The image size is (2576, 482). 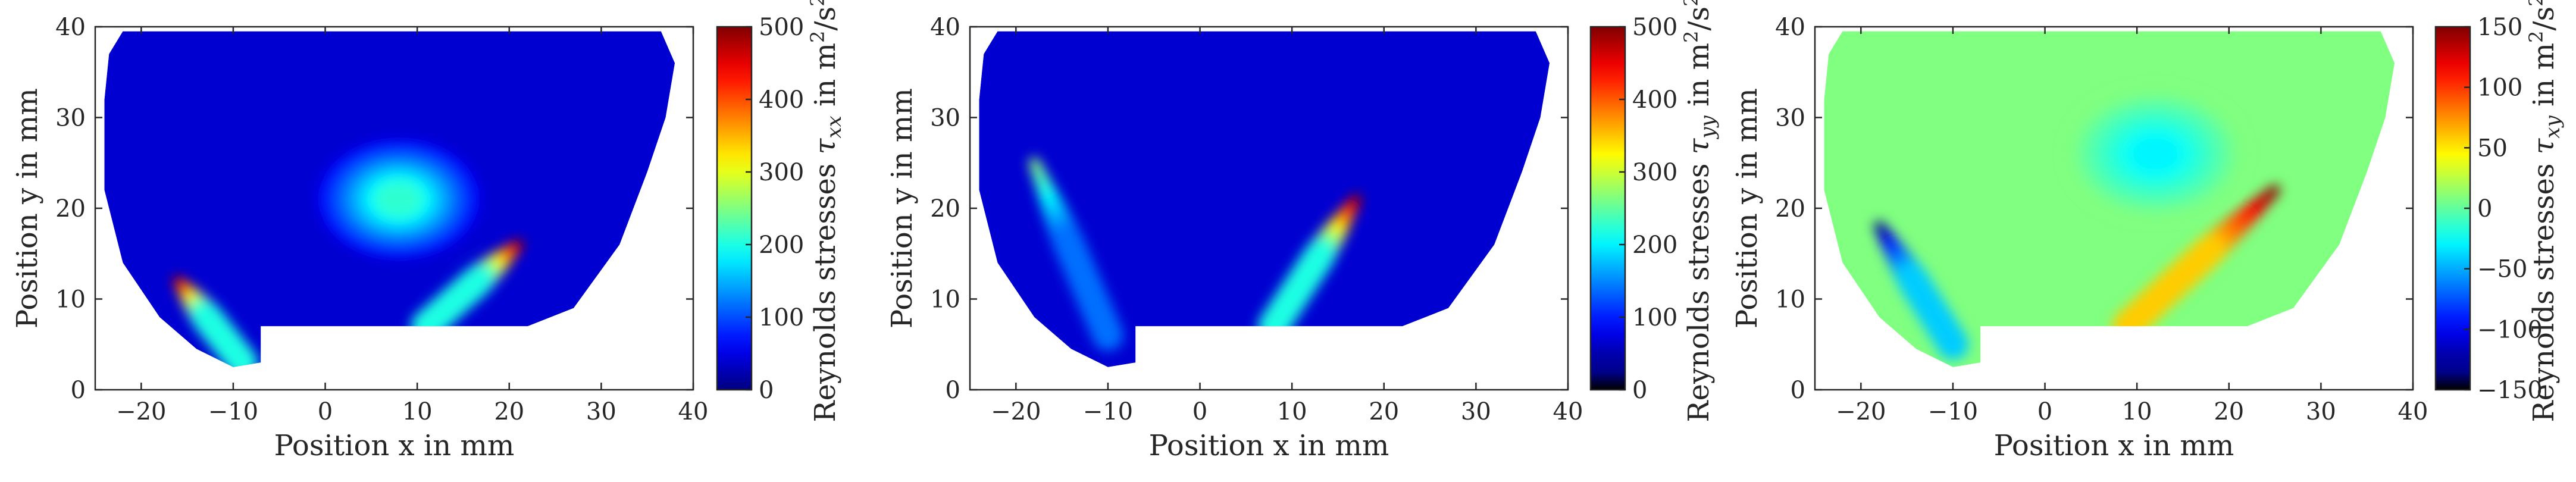 What do you see at coordinates (2499, 27) in the screenshot?
I see `colorbar-tick-label: 150` at bounding box center [2499, 27].